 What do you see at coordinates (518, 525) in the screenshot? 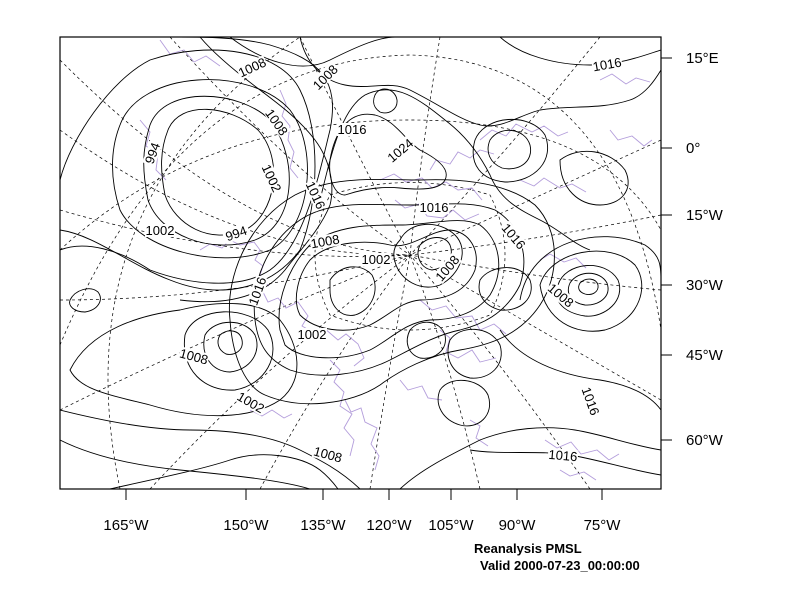
I see `longitude-label: 90°W` at bounding box center [518, 525].